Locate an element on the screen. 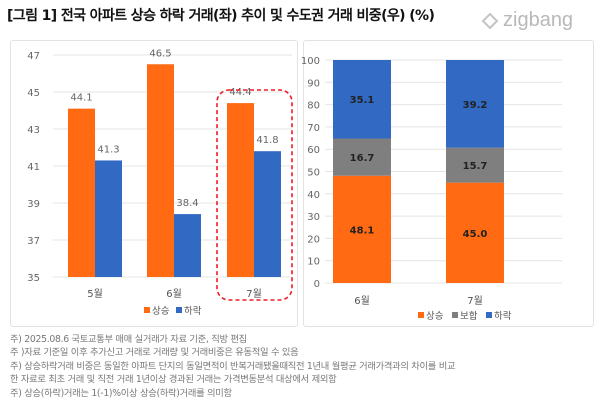 This screenshot has height=404, width=600. y-tick-label: 10 is located at coordinates (313, 262).